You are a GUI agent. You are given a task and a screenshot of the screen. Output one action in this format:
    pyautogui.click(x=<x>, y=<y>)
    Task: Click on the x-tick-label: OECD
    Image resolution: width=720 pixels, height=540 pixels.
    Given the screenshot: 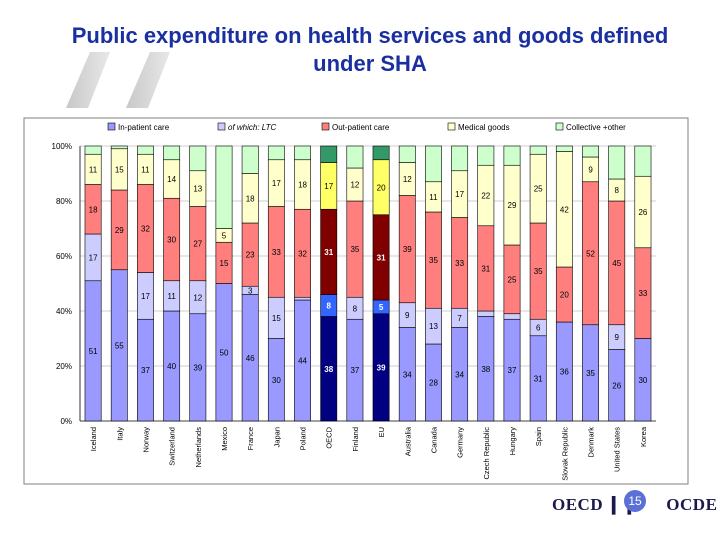 What is the action you would take?
    pyautogui.click(x=329, y=437)
    